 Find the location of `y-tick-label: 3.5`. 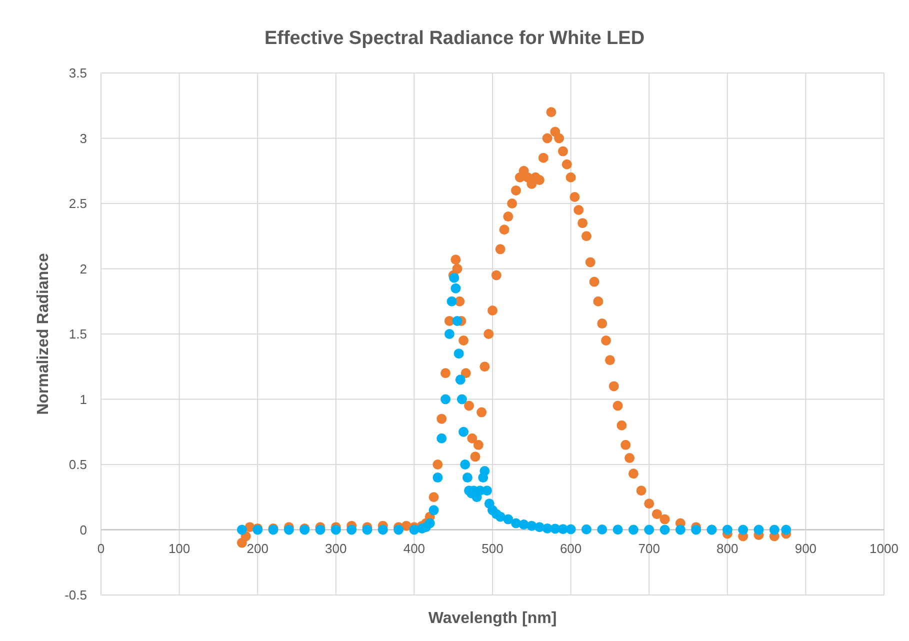

y-tick-label: 3.5 is located at coordinates (77, 73).